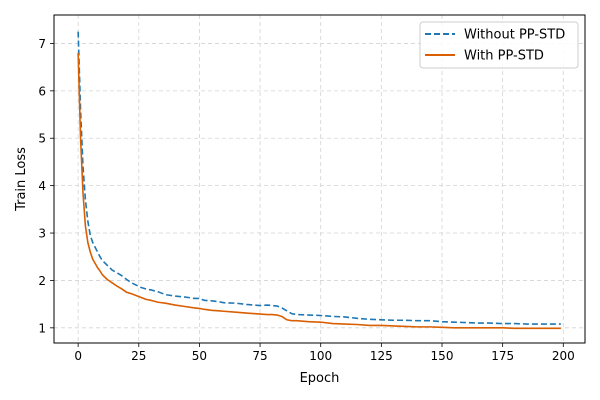  What do you see at coordinates (42, 44) in the screenshot?
I see `y-tick-label: 7` at bounding box center [42, 44].